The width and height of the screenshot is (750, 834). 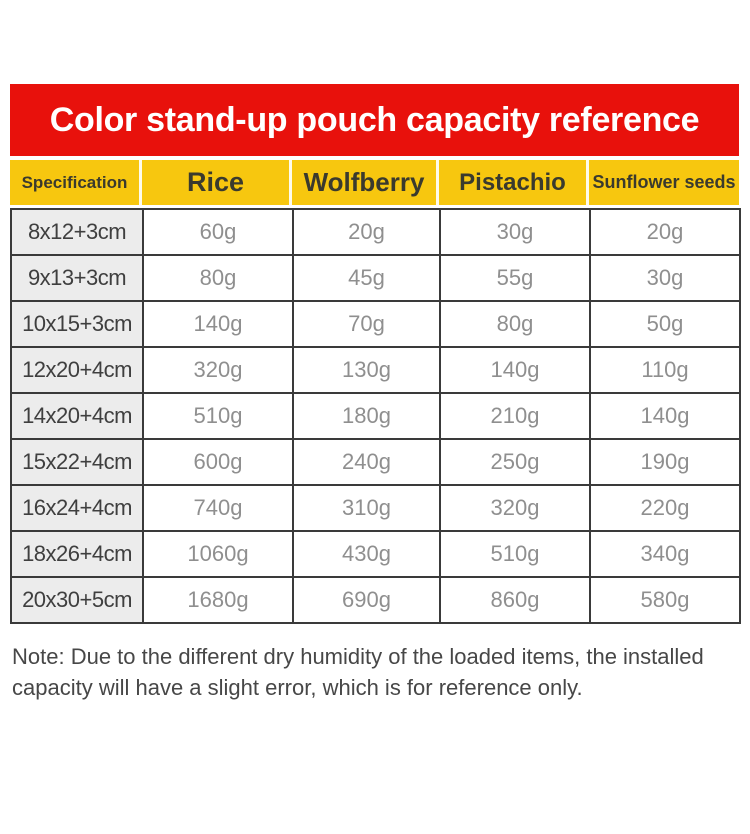 I want to click on value-cell: 60g, so click(x=218, y=232).